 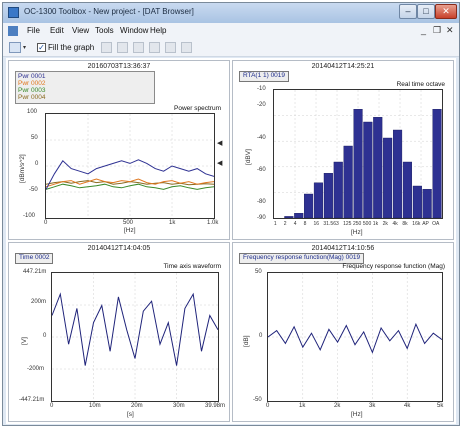 What do you see at coordinates (427, 203) in the screenshot?
I see `bar-AP` at bounding box center [427, 203].